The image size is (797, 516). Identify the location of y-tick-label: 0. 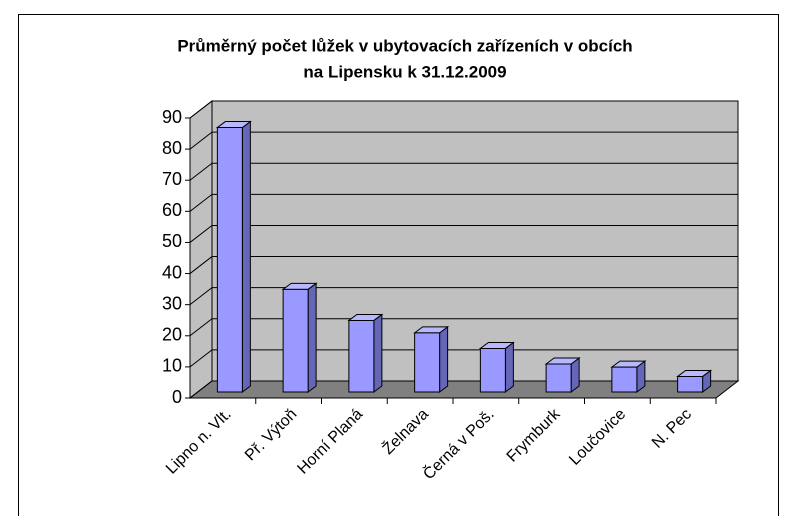
(177, 397).